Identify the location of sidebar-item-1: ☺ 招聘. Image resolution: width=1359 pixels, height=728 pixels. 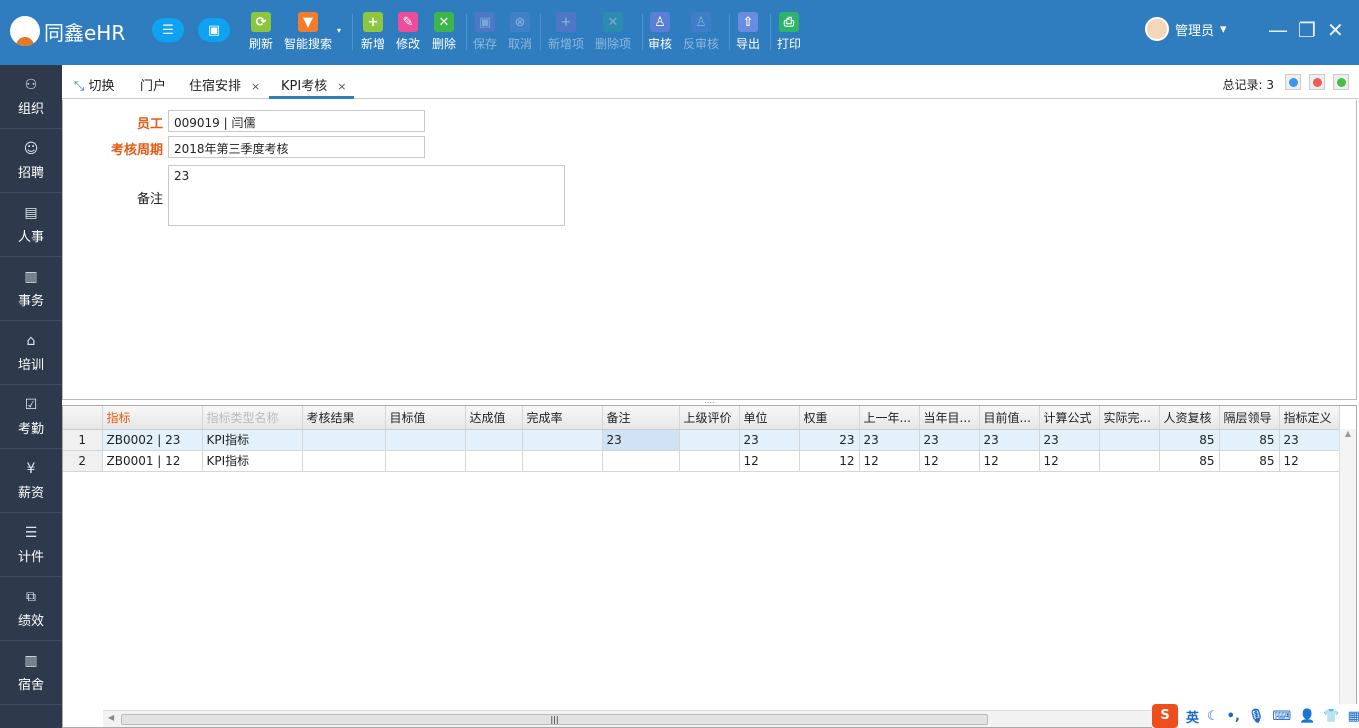
(31, 161).